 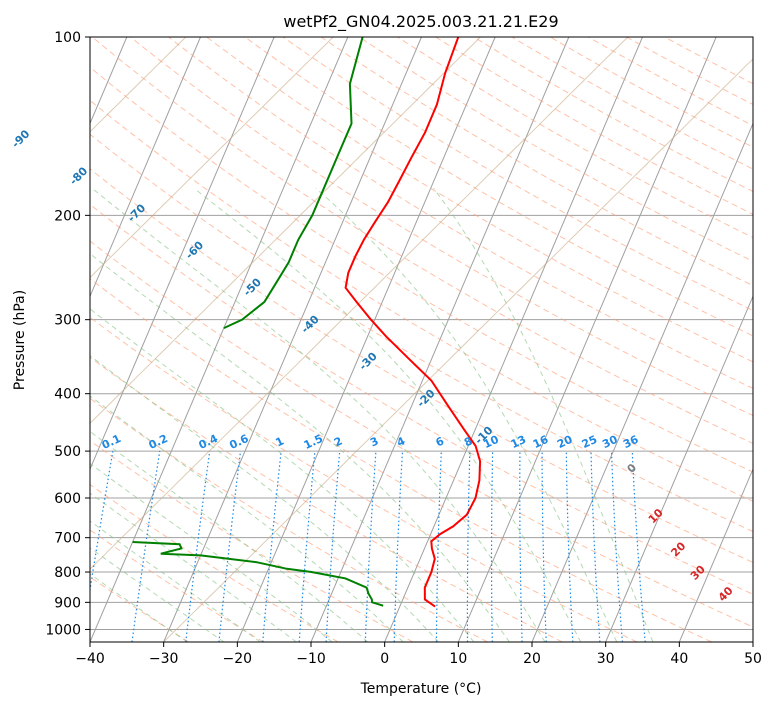 What do you see at coordinates (753, 659) in the screenshot?
I see `x-tick-label: 50` at bounding box center [753, 659].